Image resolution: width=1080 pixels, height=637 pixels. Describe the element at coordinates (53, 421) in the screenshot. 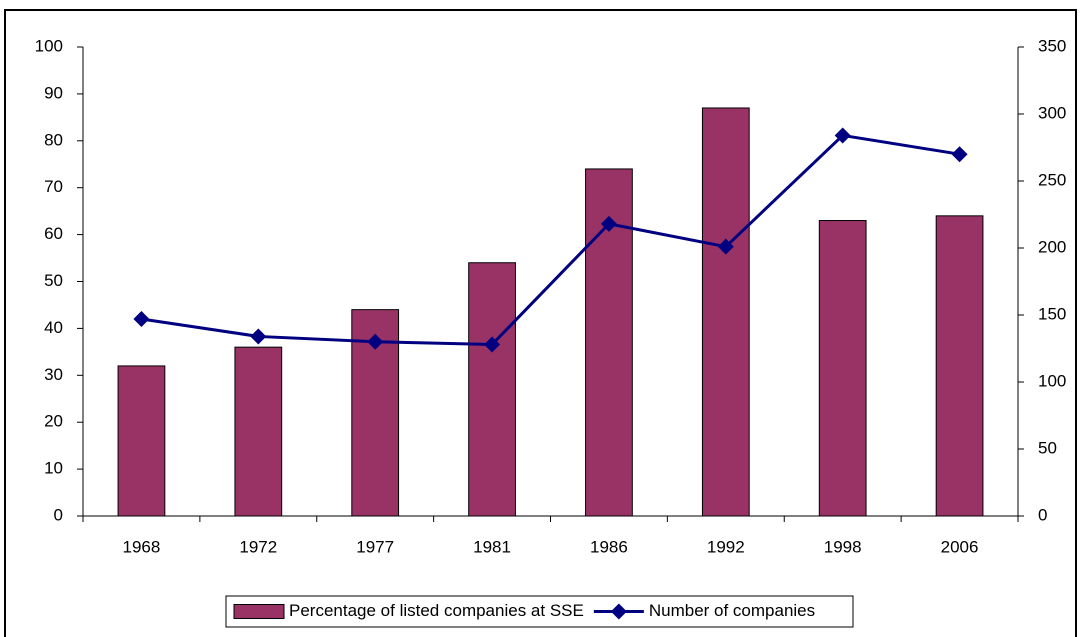

I see `y-tick-label: 20` at that location.